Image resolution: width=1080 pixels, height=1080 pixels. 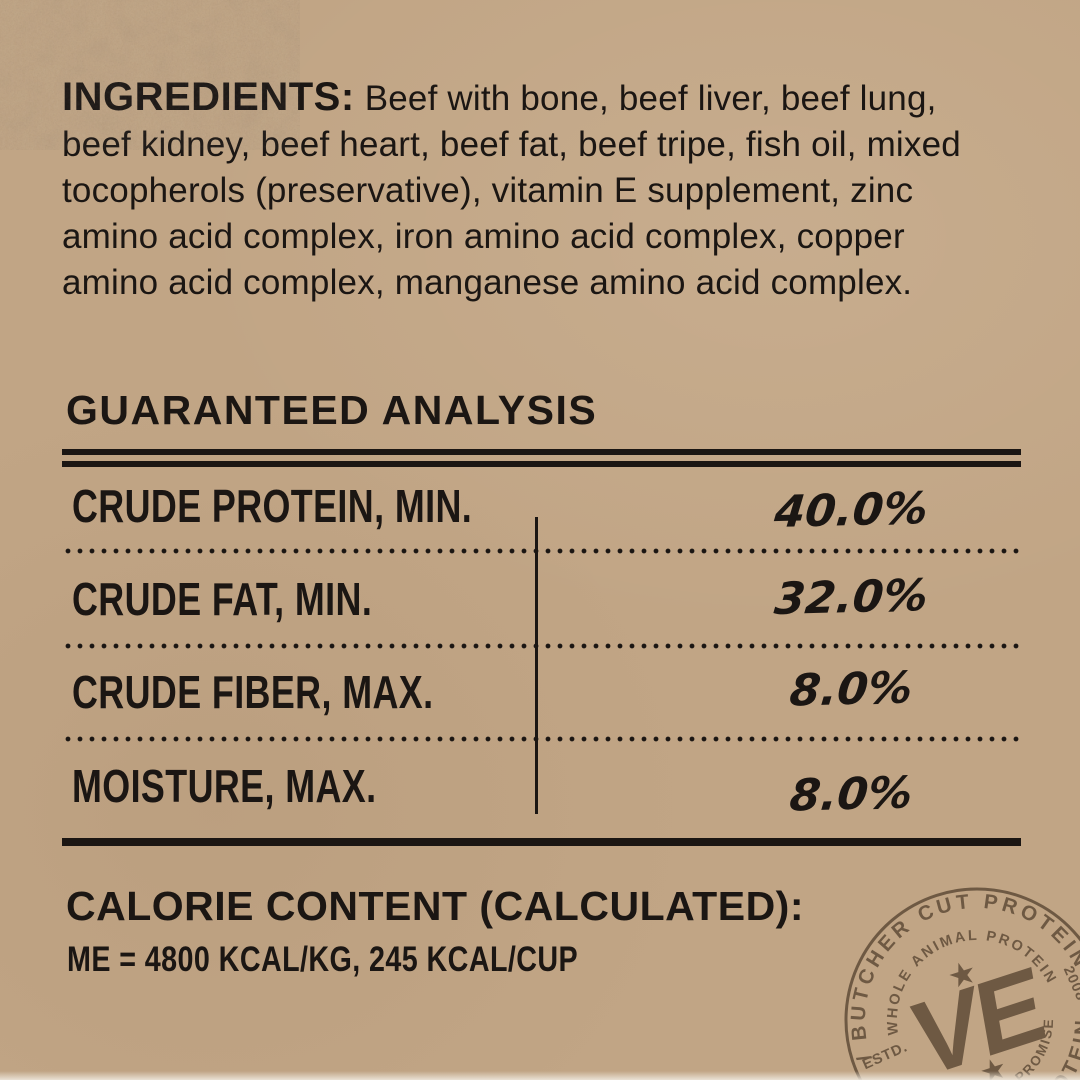 What do you see at coordinates (272, 506) in the screenshot?
I see `row-label-crude-protein: CRUDE PROTEIN, MIN.` at bounding box center [272, 506].